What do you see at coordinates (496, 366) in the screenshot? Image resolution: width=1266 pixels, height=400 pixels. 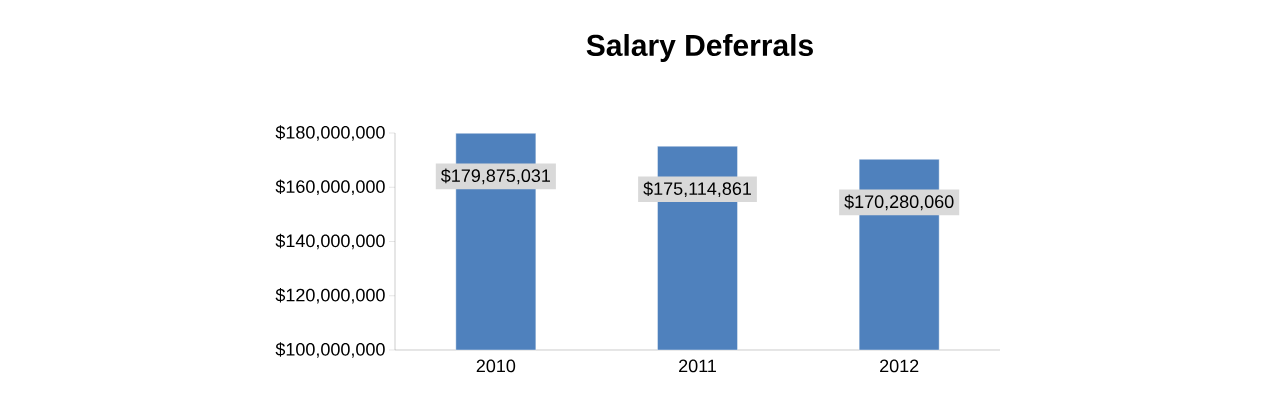 I see `x-tick-label: 2010` at bounding box center [496, 366].